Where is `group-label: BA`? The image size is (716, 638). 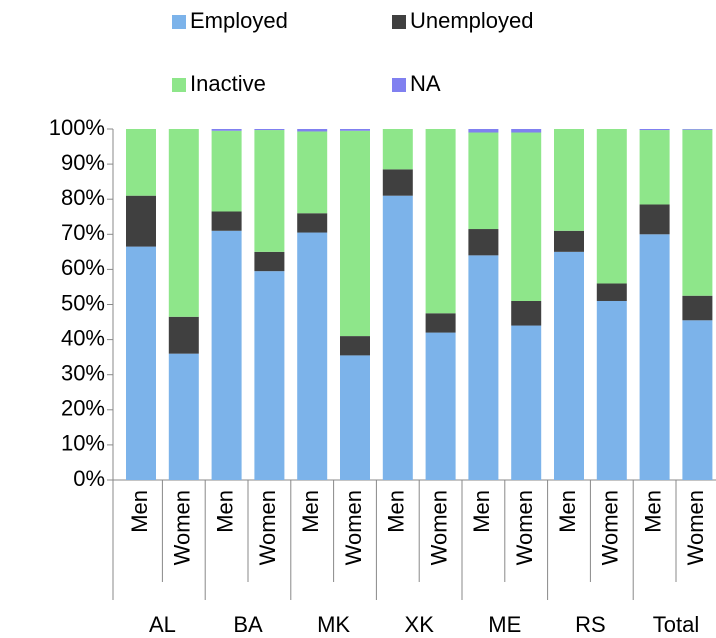
group-label: BA is located at coordinates (248, 624).